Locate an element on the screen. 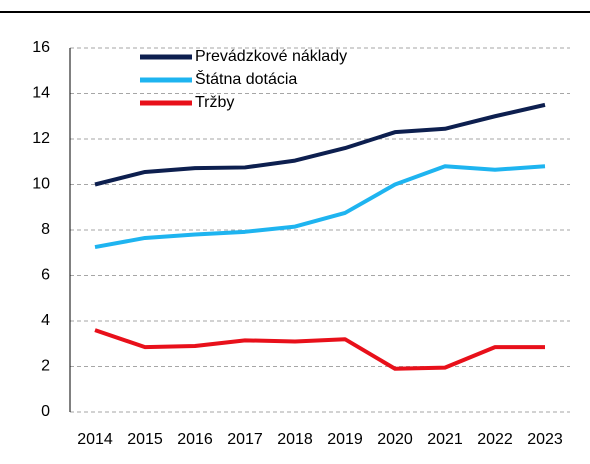  x-tick-label: 2015 is located at coordinates (145, 439).